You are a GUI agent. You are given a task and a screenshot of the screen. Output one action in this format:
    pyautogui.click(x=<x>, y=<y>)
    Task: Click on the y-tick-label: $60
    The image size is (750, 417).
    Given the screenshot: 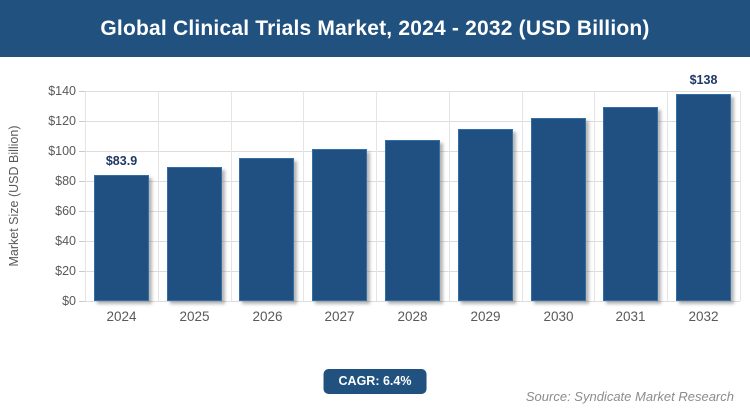 What is the action you would take?
    pyautogui.click(x=65, y=211)
    